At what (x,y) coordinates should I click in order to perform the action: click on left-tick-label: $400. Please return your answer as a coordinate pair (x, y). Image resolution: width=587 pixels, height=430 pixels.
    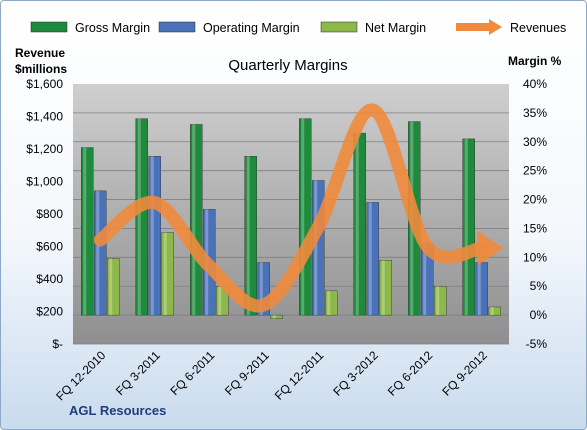
    Looking at the image, I should click on (49, 279).